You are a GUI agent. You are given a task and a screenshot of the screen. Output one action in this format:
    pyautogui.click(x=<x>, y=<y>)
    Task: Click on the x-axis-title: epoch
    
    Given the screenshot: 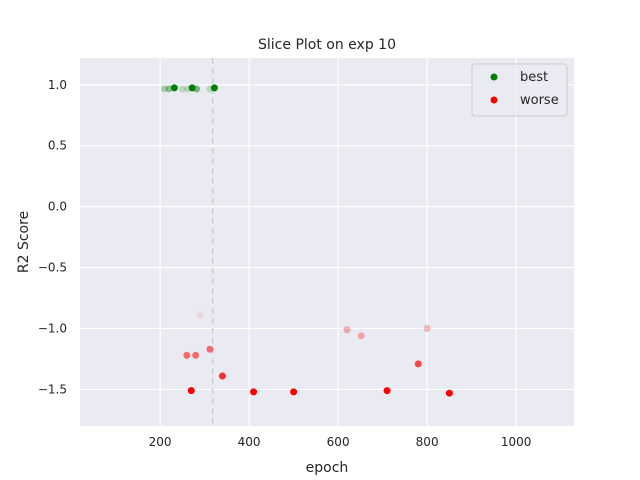 What is the action you would take?
    pyautogui.click(x=327, y=468)
    